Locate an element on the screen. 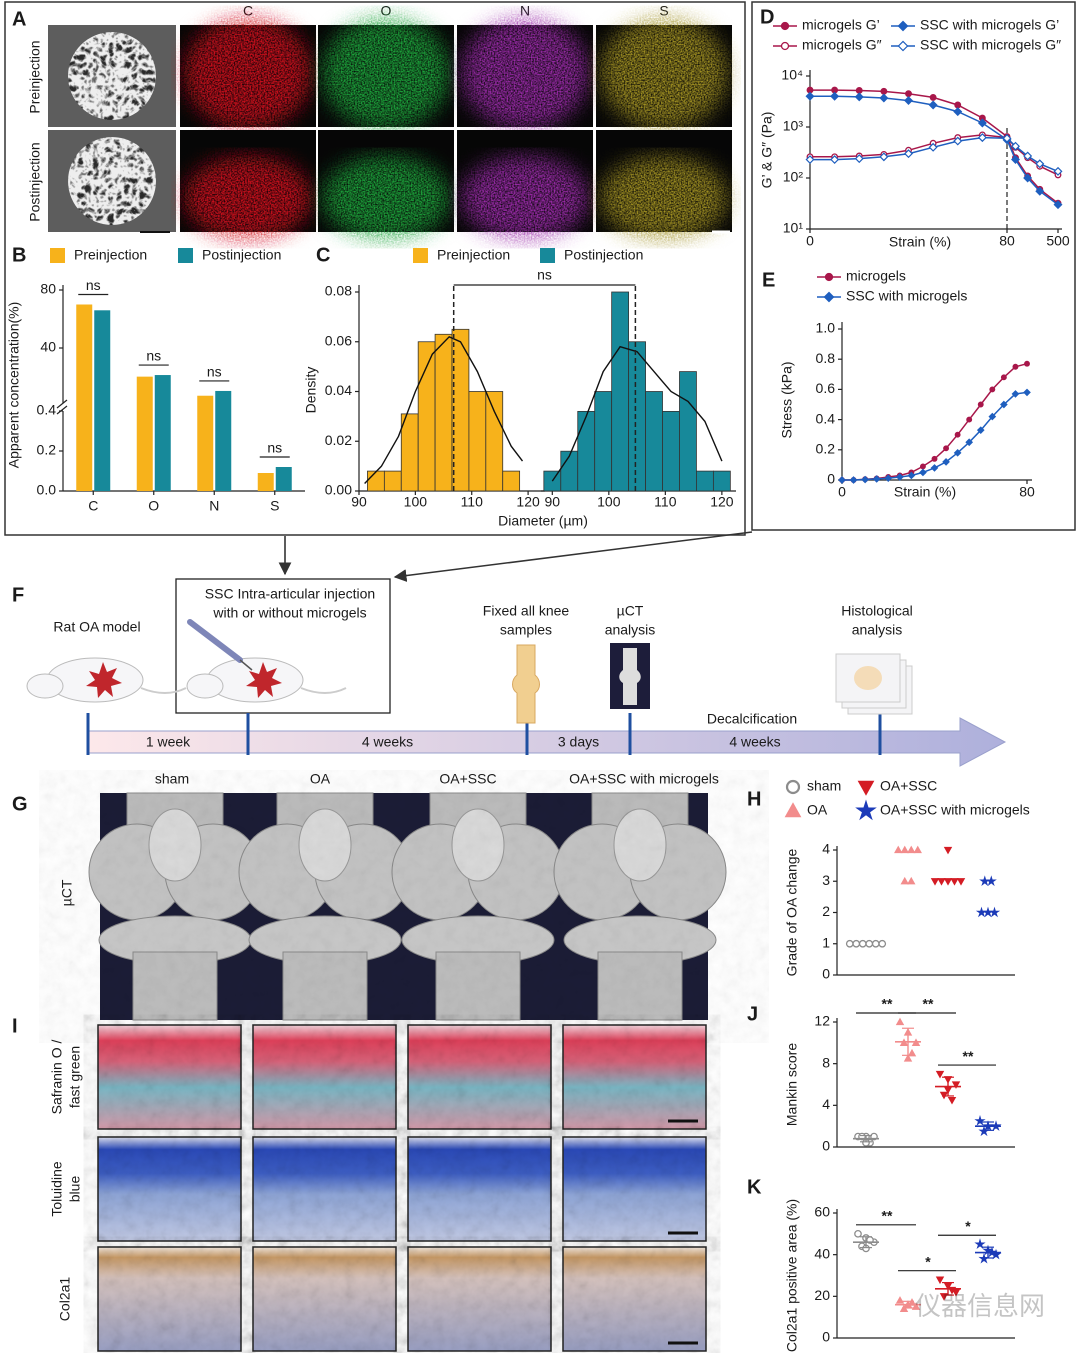 The image size is (1080, 1353). y-tick-label: 60 is located at coordinates (822, 1212).